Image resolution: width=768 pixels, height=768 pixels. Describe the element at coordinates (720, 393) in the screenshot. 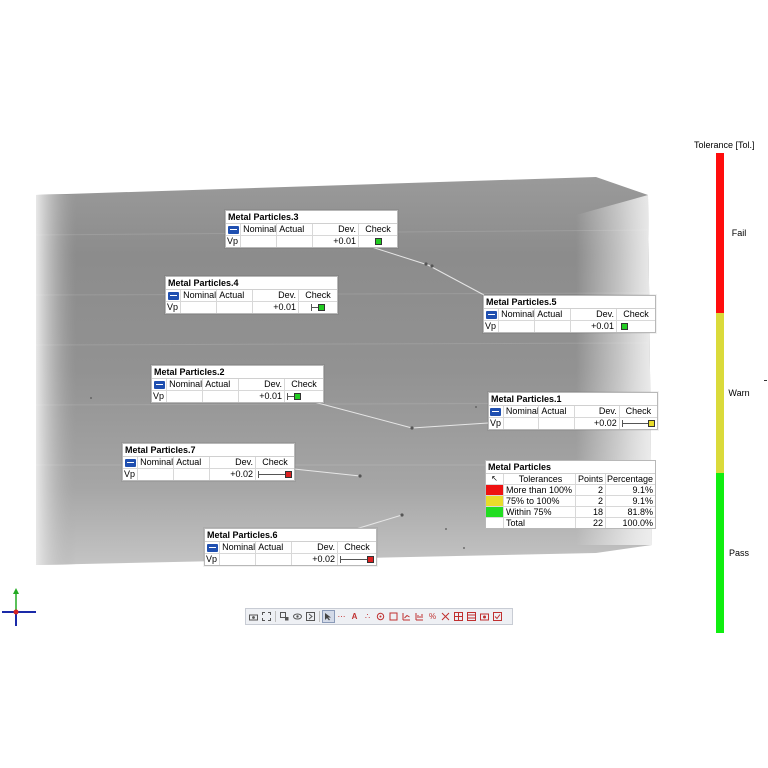

I see `legend-warn-band` at that location.